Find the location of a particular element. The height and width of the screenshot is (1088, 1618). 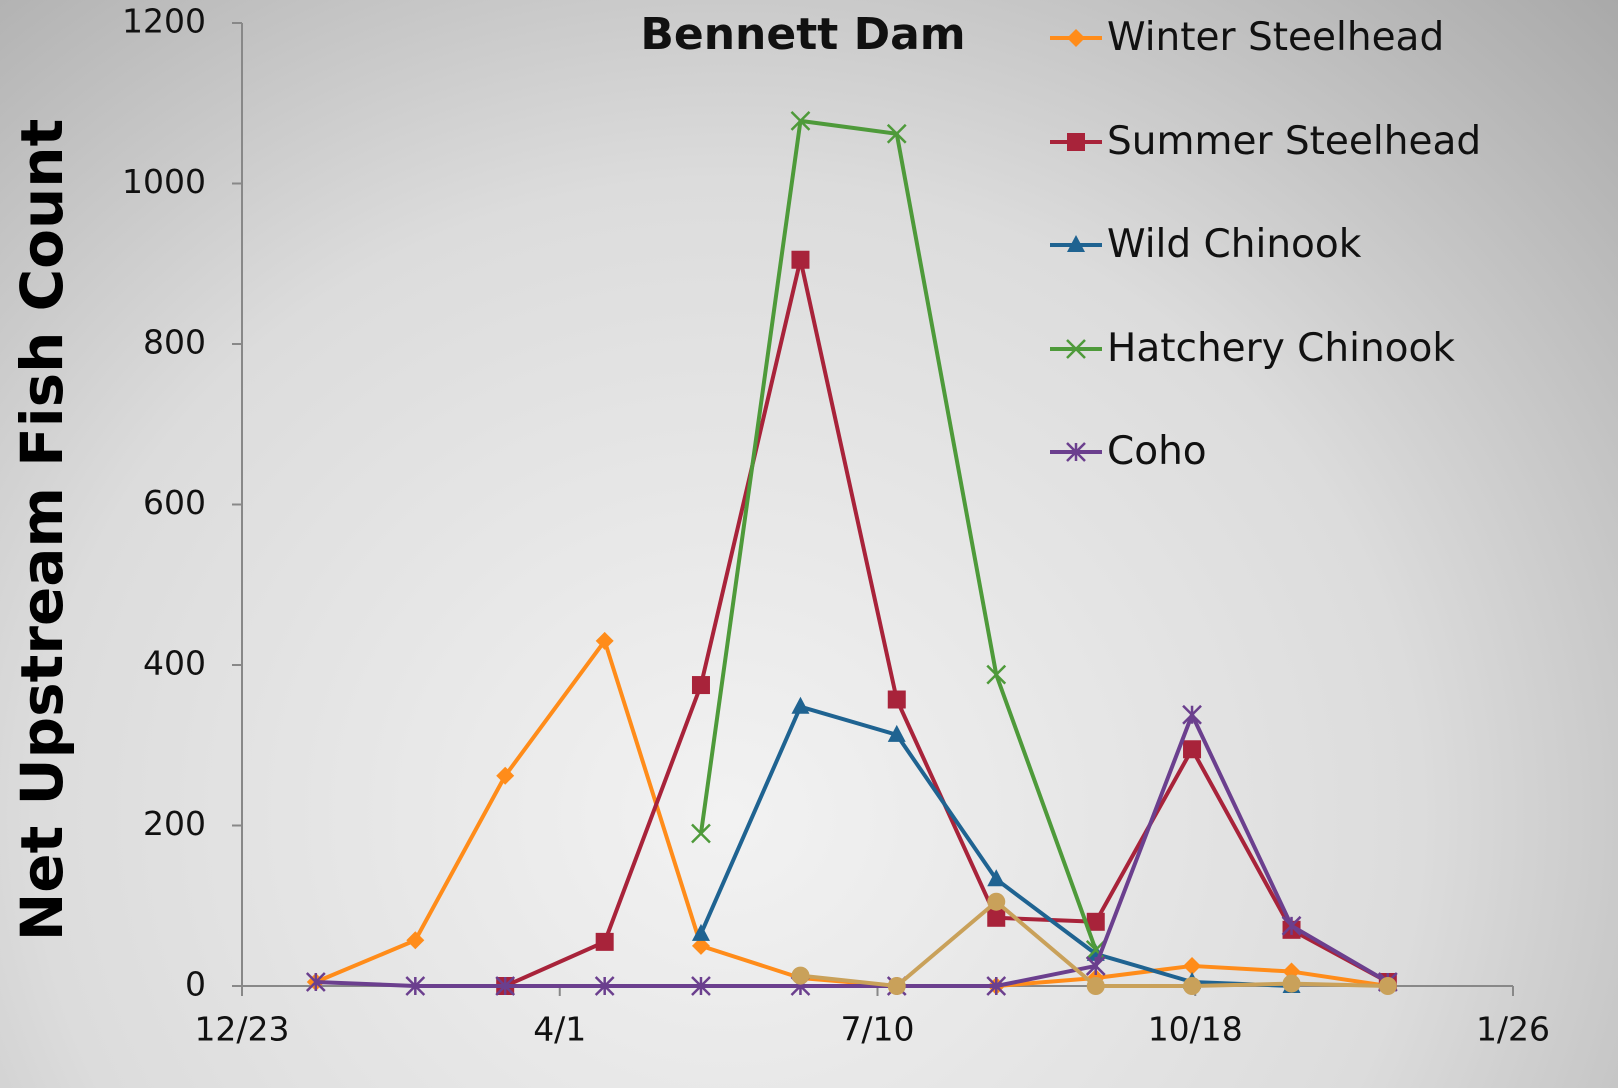

x-tick-label: 10/18 is located at coordinates (1195, 1029).